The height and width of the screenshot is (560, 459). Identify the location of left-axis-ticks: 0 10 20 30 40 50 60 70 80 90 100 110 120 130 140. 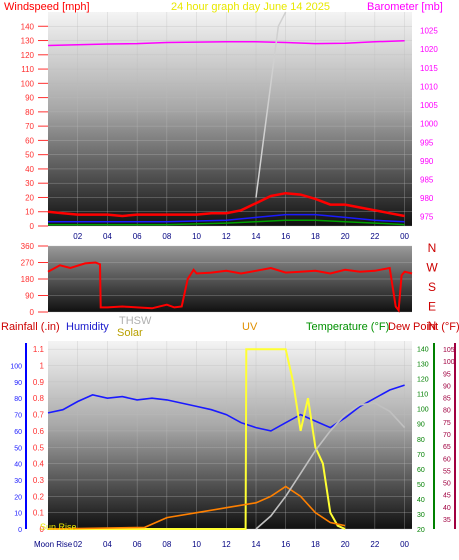
(34, 126).